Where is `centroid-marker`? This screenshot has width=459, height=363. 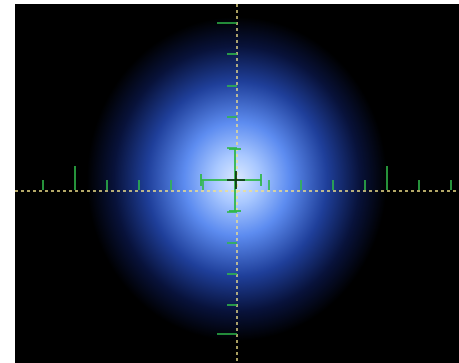
centroid-marker is located at coordinates (231, 180).